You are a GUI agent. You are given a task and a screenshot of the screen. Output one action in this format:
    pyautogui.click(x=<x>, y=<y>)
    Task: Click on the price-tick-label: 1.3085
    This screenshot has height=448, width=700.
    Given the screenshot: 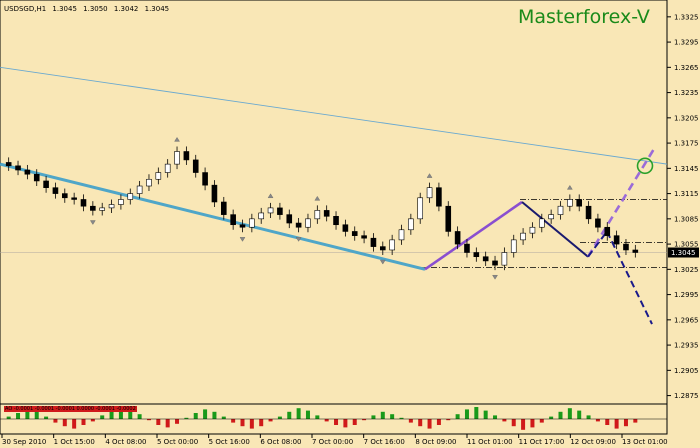 What is the action you would take?
    pyautogui.click(x=686, y=219)
    